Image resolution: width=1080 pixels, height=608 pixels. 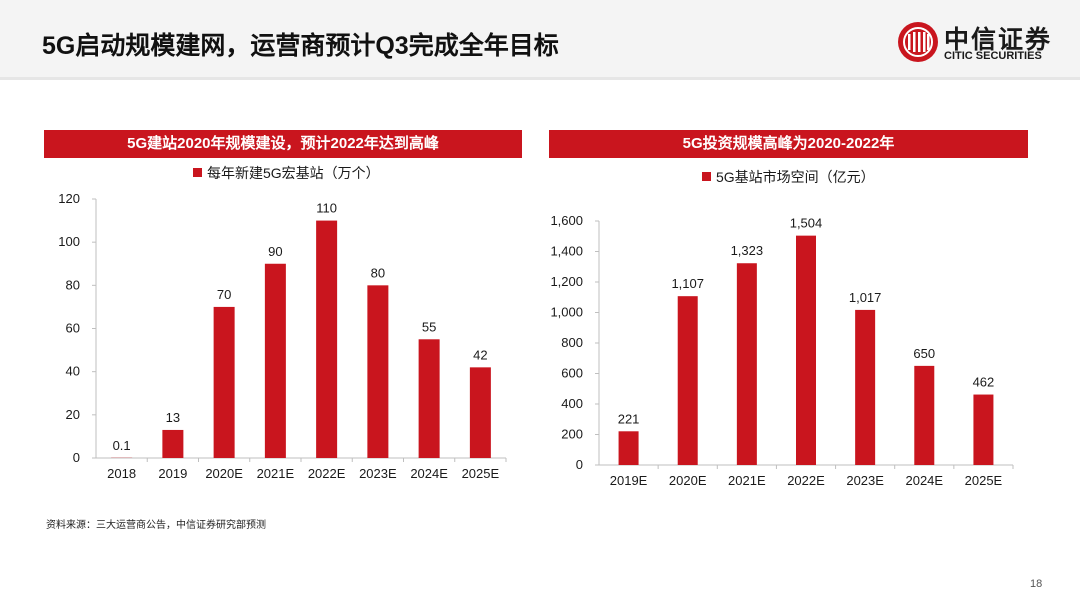 I want to click on right-x-tick-label: 2023E, so click(x=865, y=480).